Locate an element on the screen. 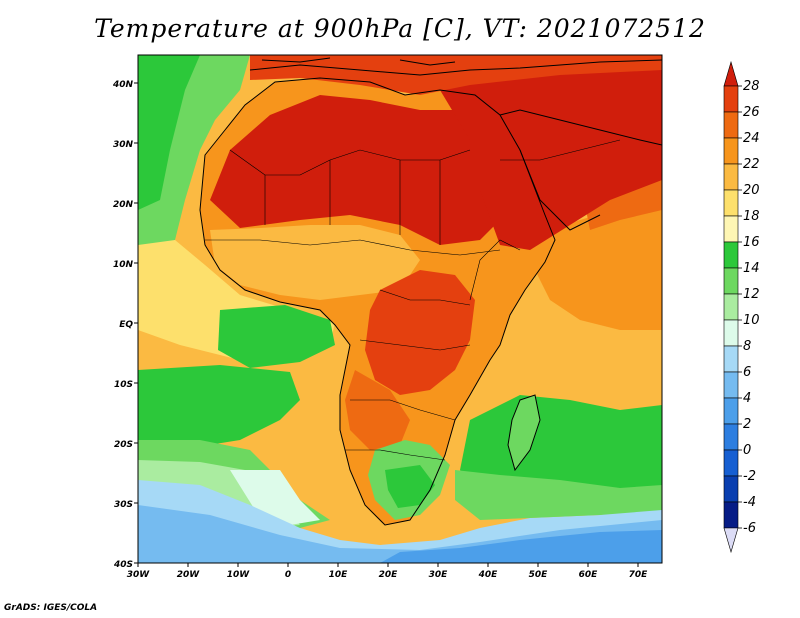 Image resolution: width=800 pixels, height=618 pixels. colorbar-label: 16 is located at coordinates (751, 242).